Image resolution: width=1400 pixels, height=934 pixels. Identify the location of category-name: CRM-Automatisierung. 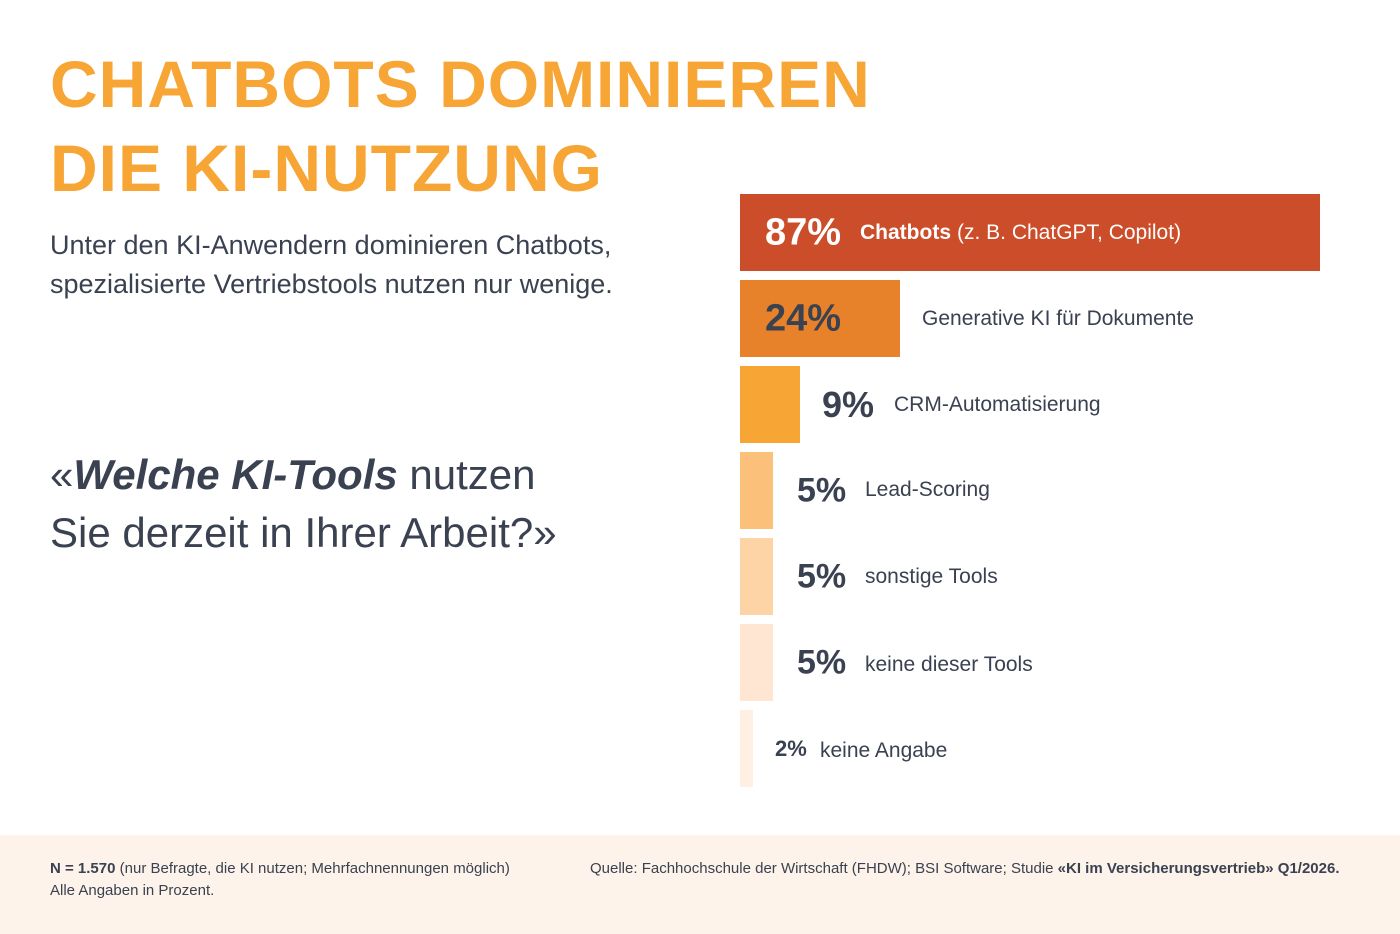
(997, 404).